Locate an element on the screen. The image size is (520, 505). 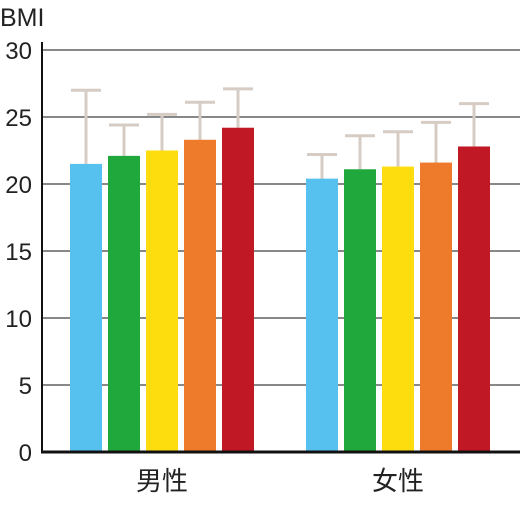
y-tick-label-15: 15 is located at coordinates (18, 252).